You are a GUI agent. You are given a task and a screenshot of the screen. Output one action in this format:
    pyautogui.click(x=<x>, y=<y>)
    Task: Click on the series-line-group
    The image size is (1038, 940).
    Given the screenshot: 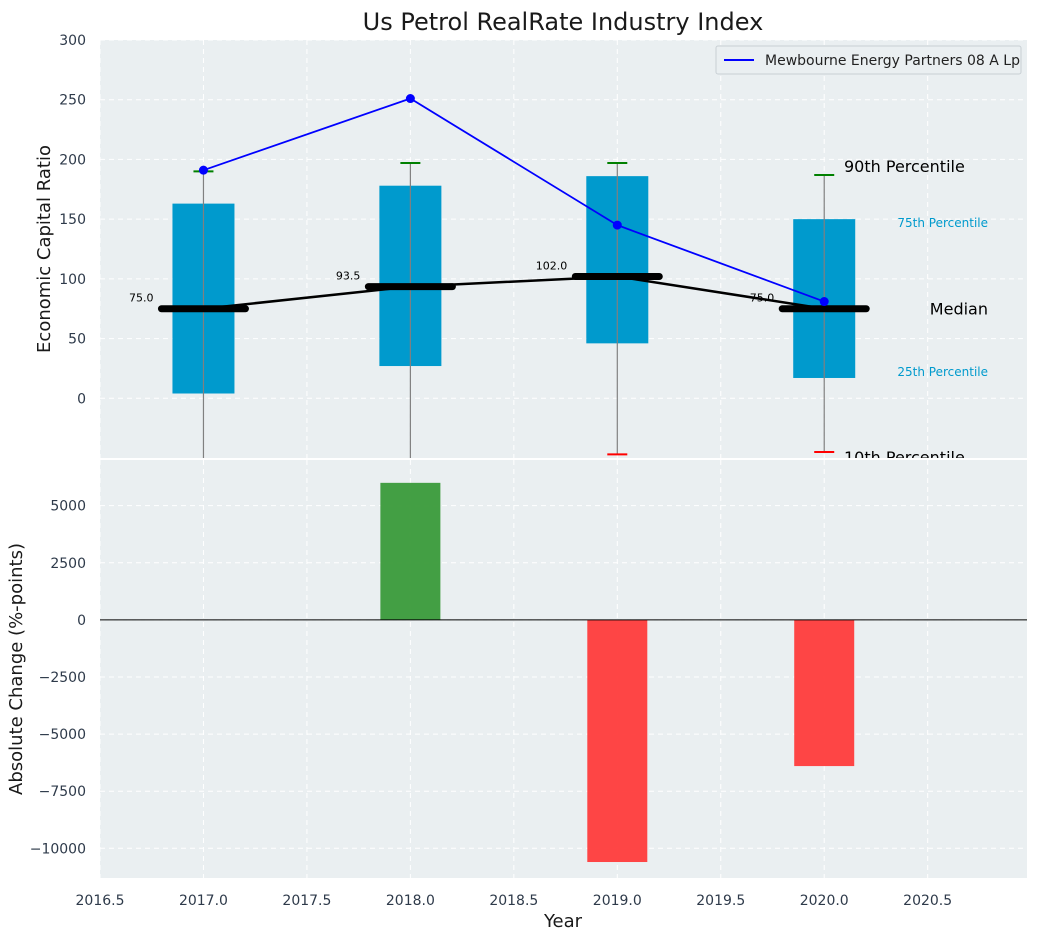 What is the action you would take?
    pyautogui.click(x=513, y=200)
    